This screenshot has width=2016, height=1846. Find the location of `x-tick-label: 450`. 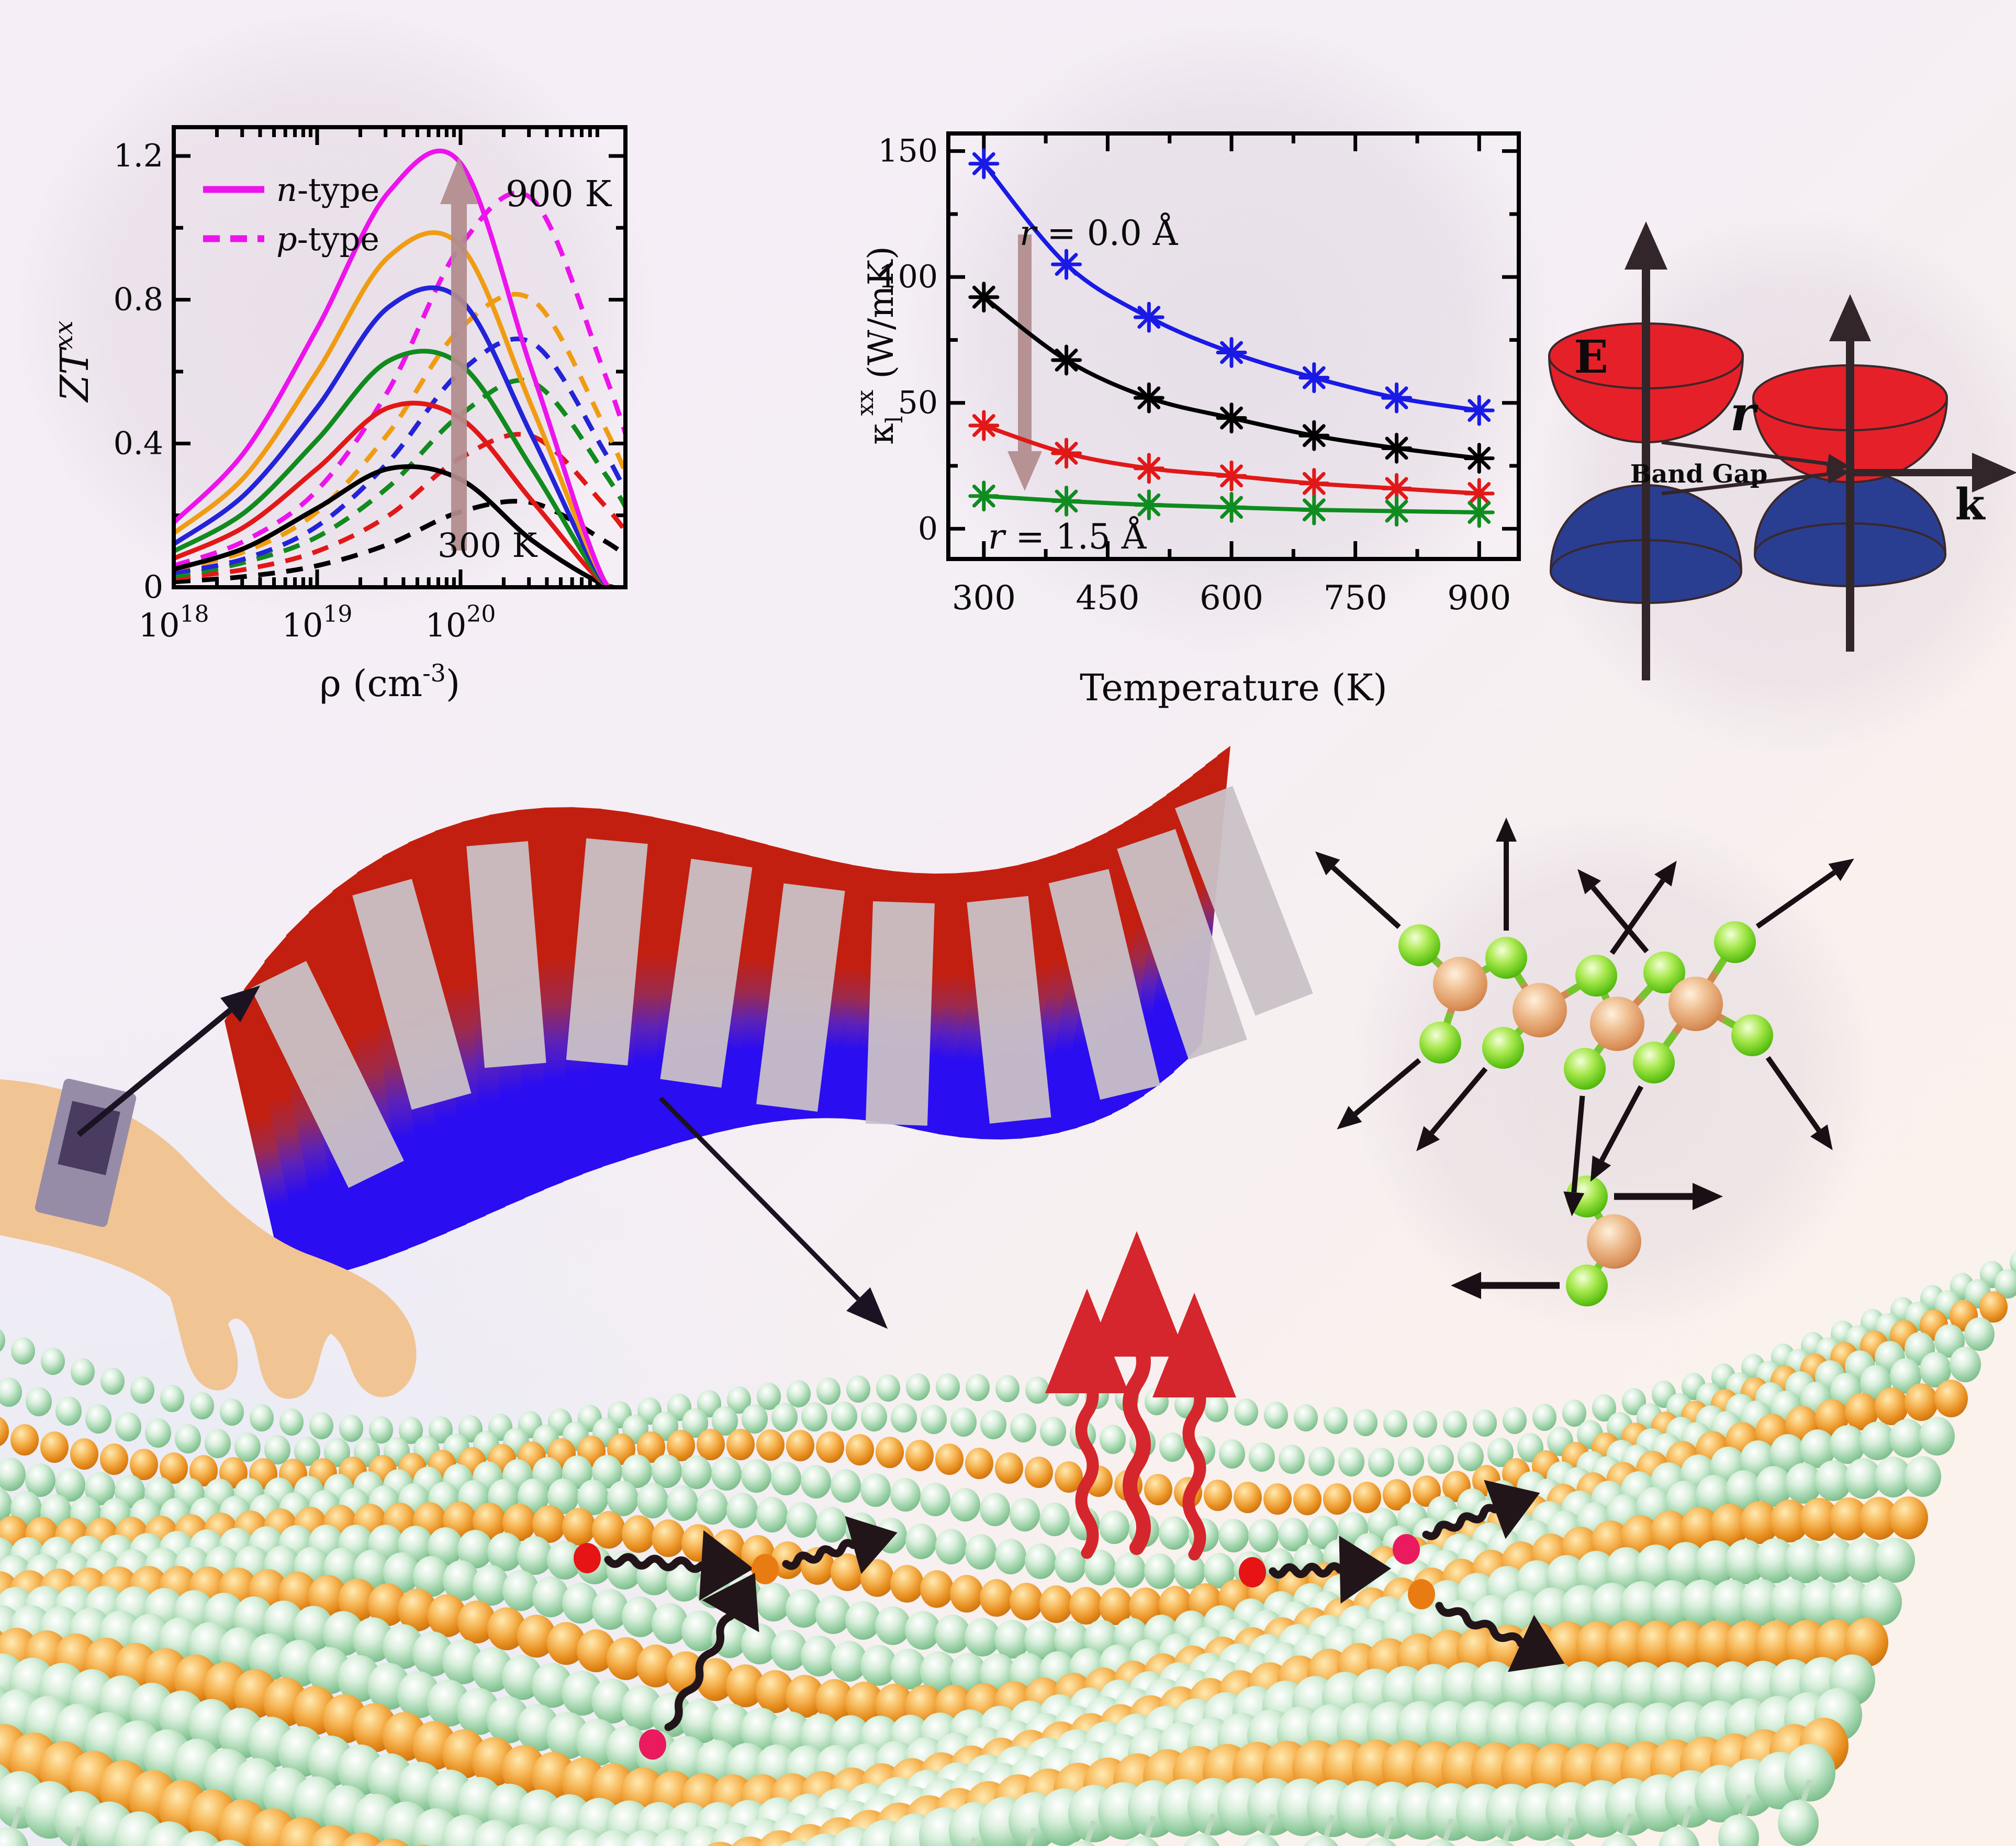

x-tick-label: 450 is located at coordinates (1107, 598).